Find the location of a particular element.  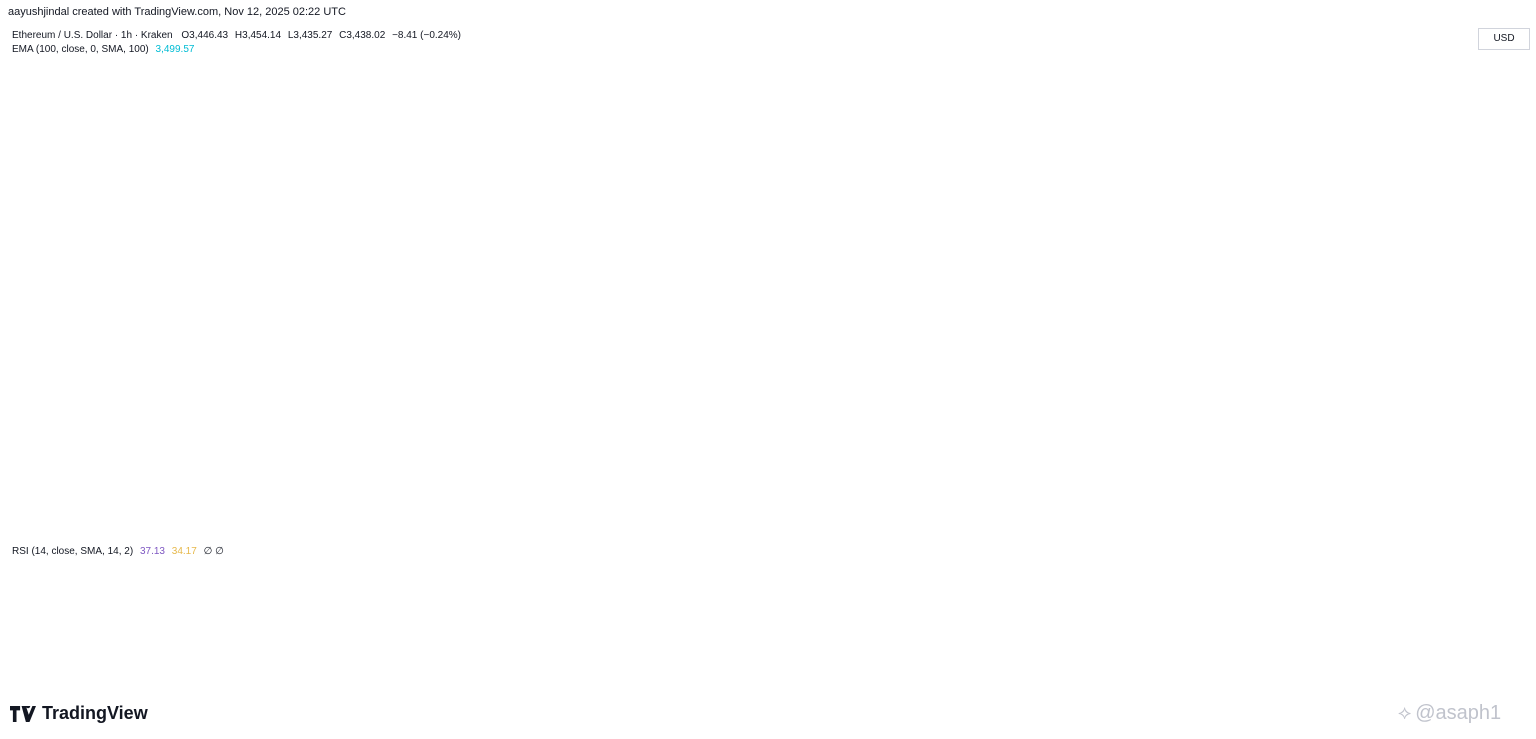

x-tick-label: 11 is located at coordinates (825, 677).